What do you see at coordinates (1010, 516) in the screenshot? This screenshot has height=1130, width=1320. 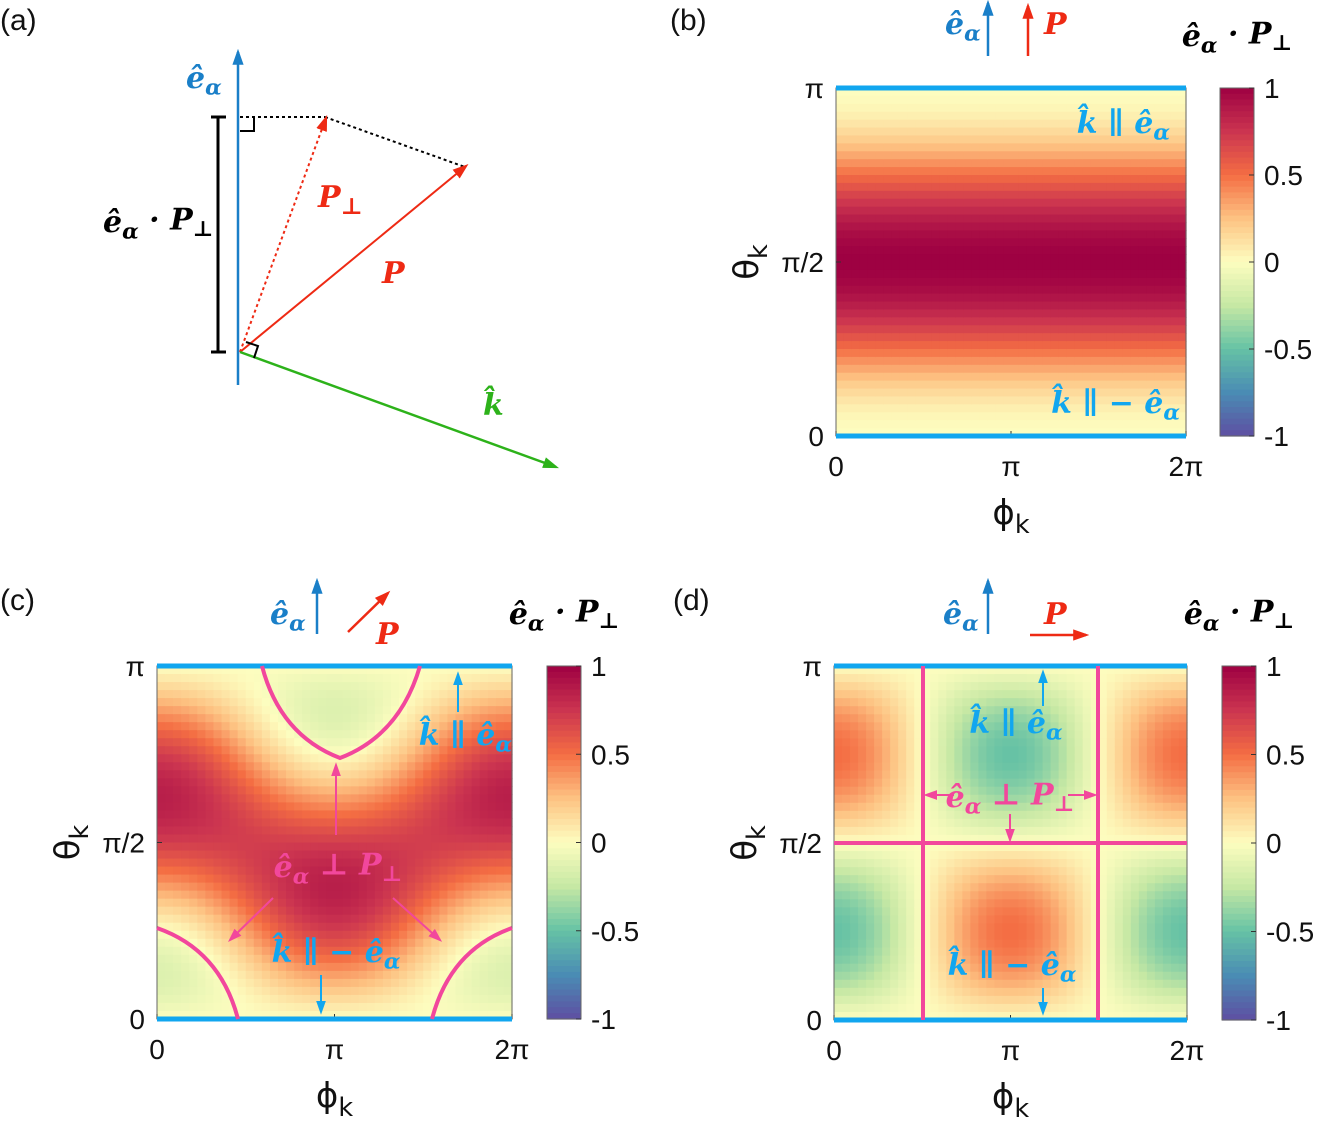 I see `x-axis-label: ϕk` at bounding box center [1010, 516].